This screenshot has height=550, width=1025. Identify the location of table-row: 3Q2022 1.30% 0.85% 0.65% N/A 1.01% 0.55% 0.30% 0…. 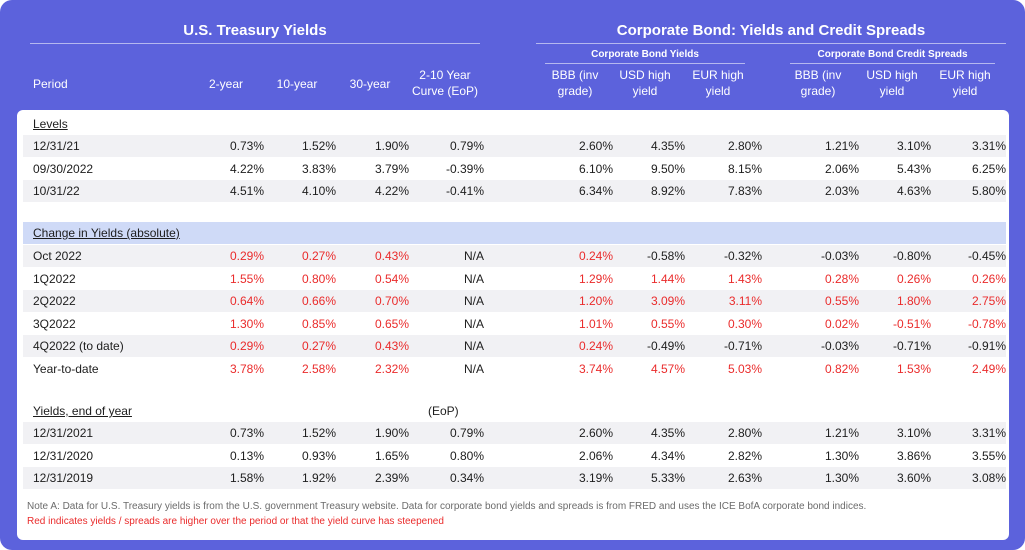
(514, 324).